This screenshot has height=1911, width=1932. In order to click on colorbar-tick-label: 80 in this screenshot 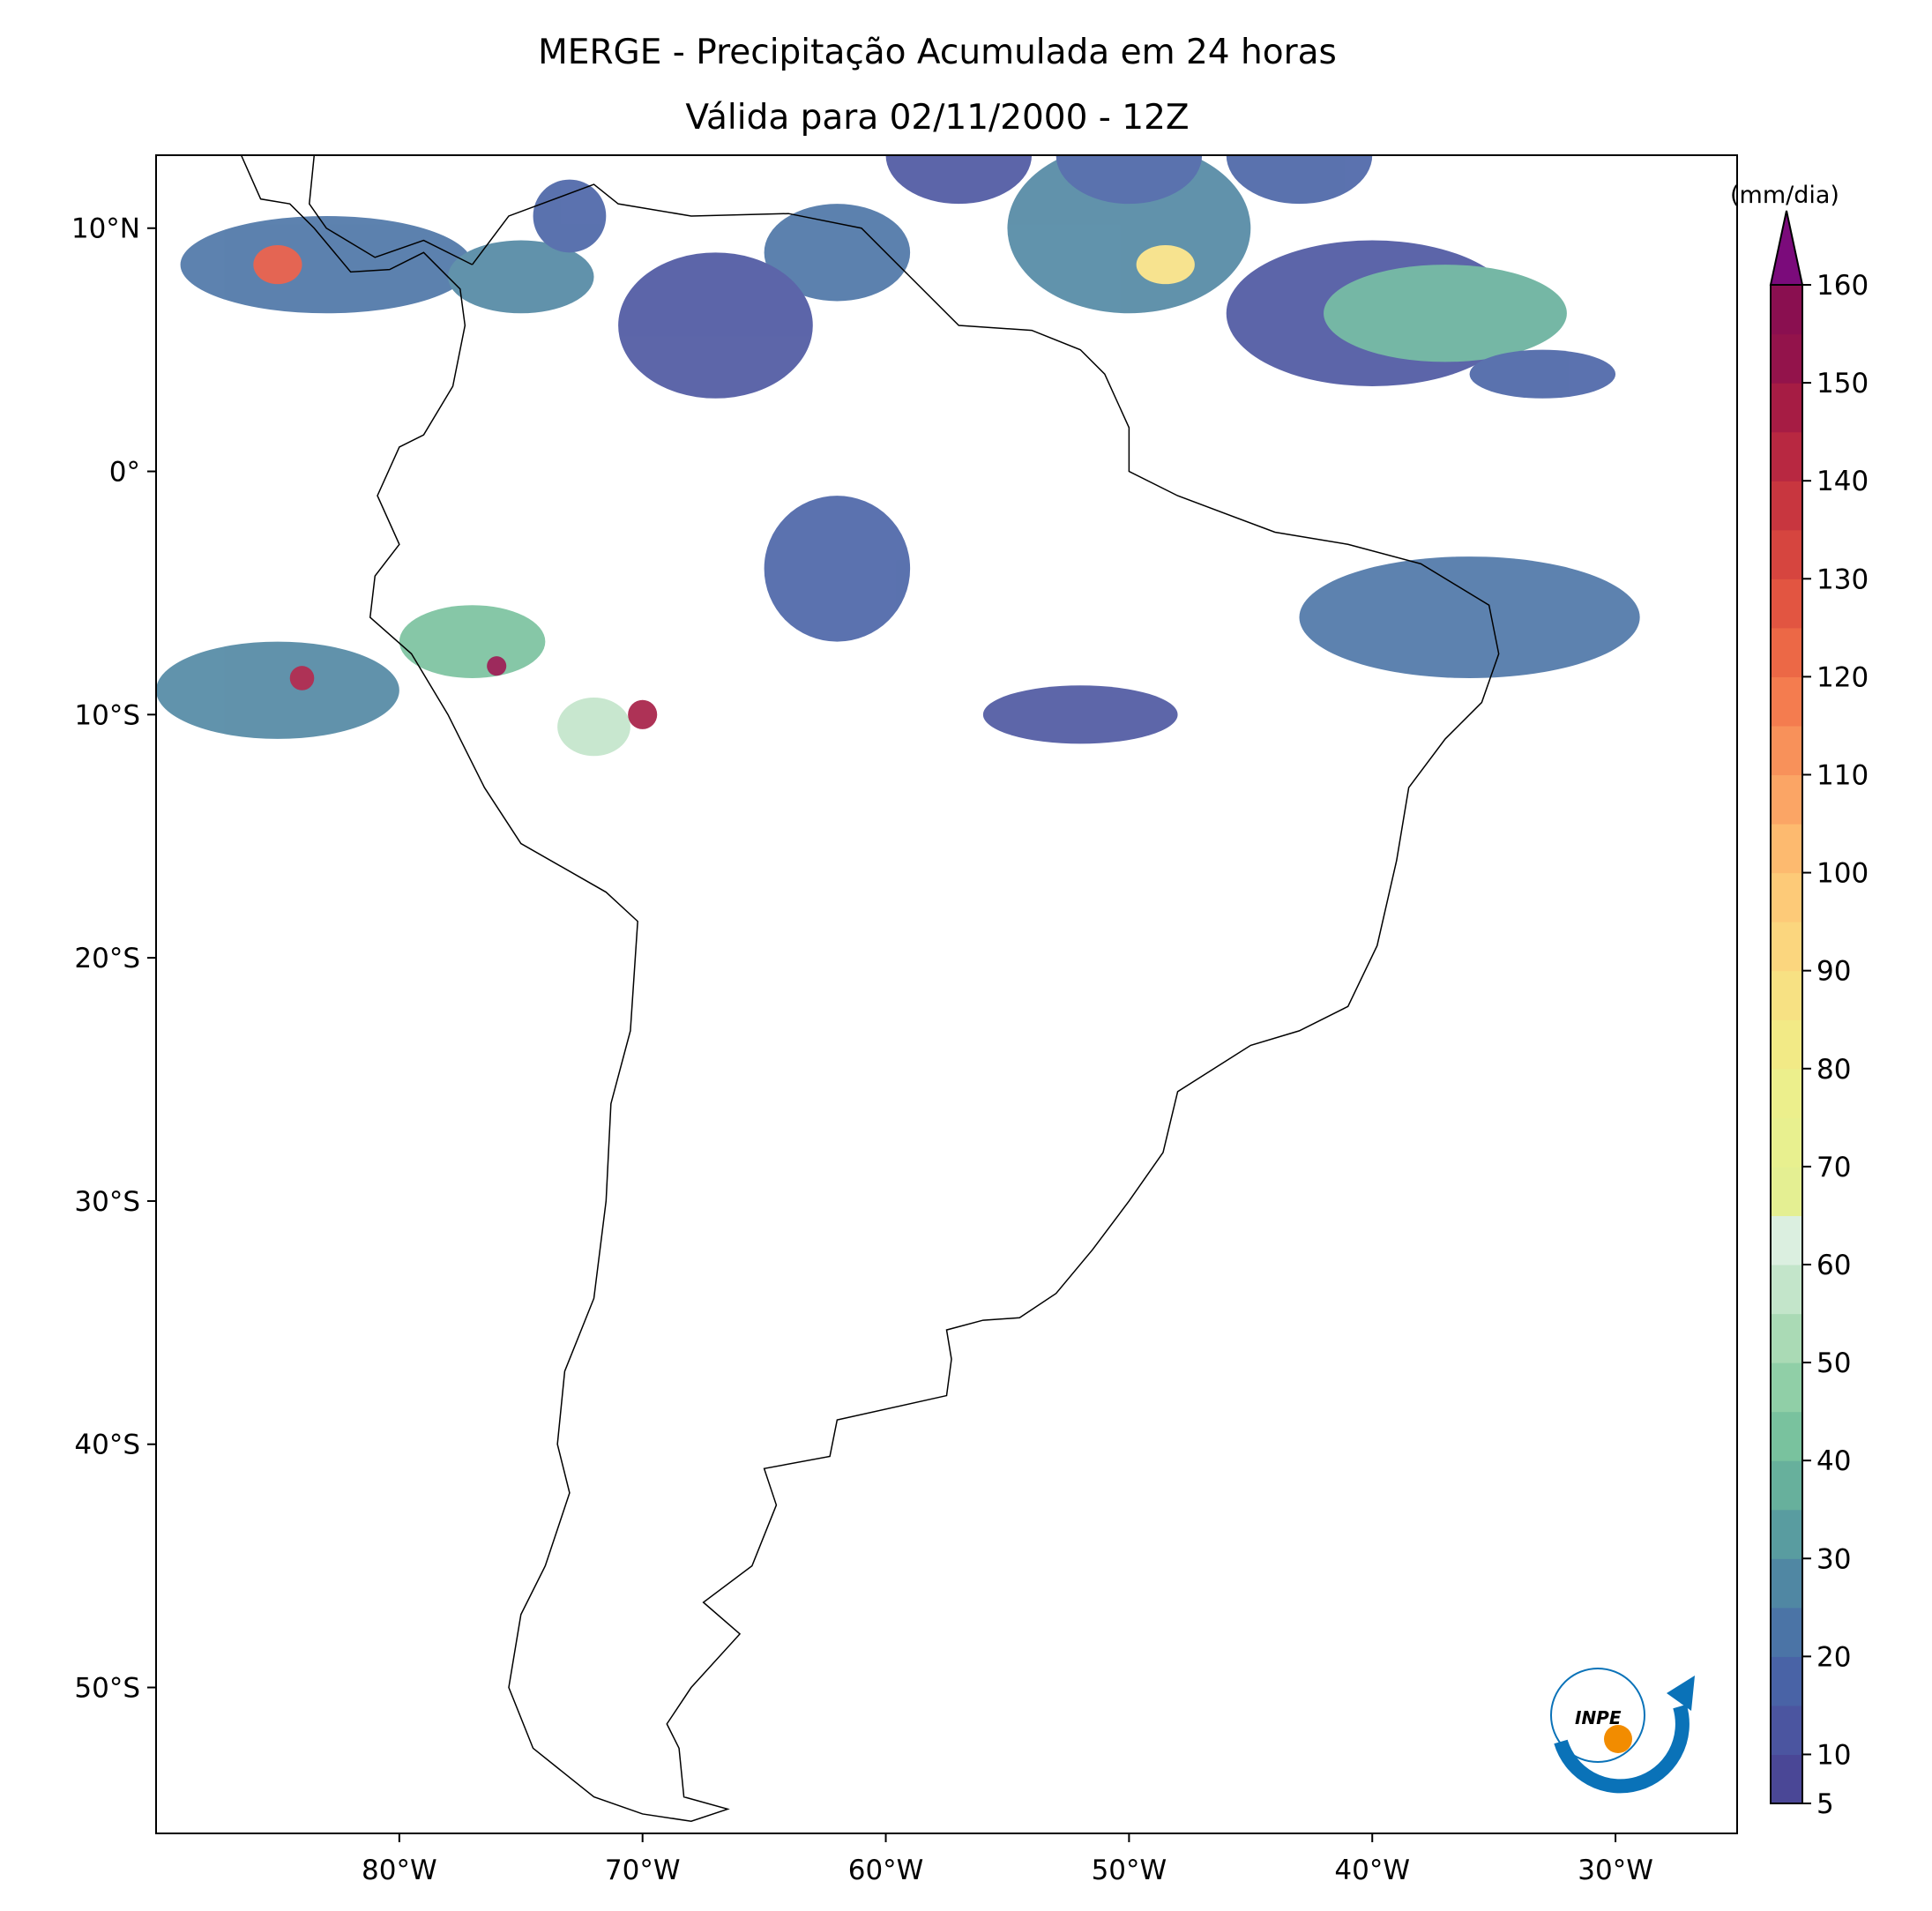, I will do `click(1833, 1070)`.